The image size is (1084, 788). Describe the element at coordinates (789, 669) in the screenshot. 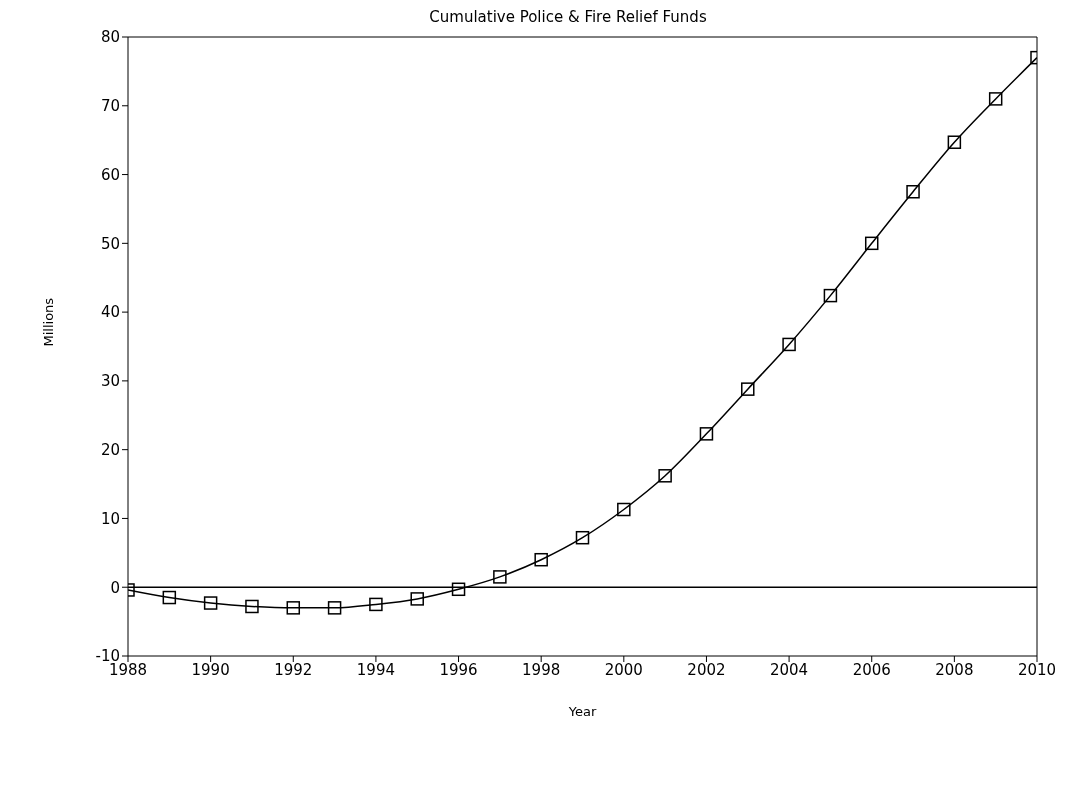

I see `x-tick-label: 2004` at that location.